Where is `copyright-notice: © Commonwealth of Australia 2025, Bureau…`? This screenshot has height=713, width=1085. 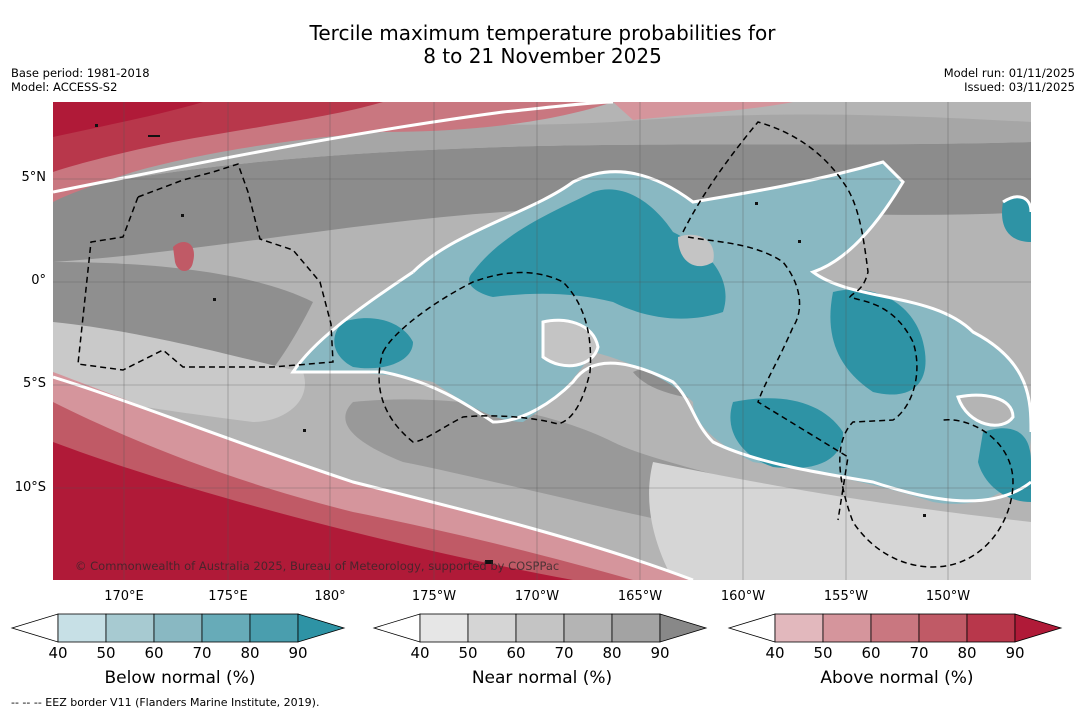 copyright-notice: © Commonwealth of Australia 2025, Bureau… is located at coordinates (317, 566).